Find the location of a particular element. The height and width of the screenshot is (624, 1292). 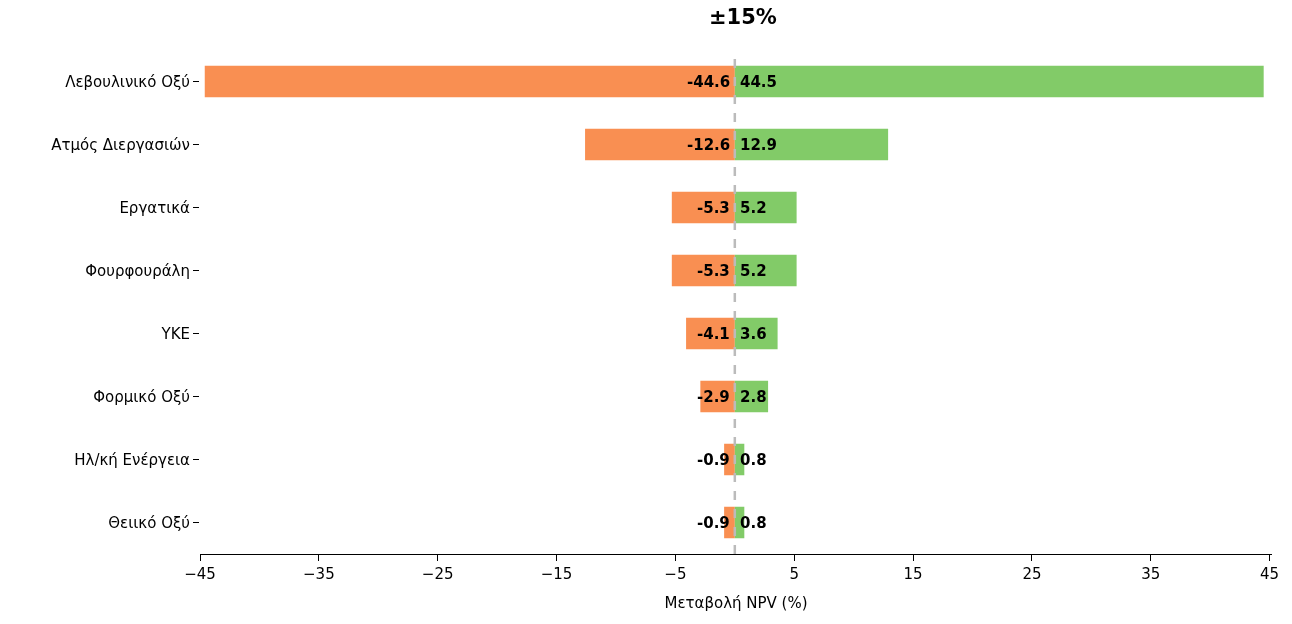

data-label: 44.5 is located at coordinates (759, 82).